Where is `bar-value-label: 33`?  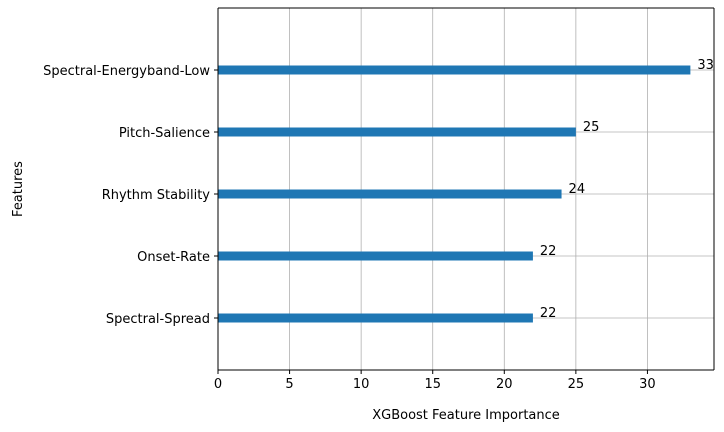
bar-value-label: 33 is located at coordinates (705, 65).